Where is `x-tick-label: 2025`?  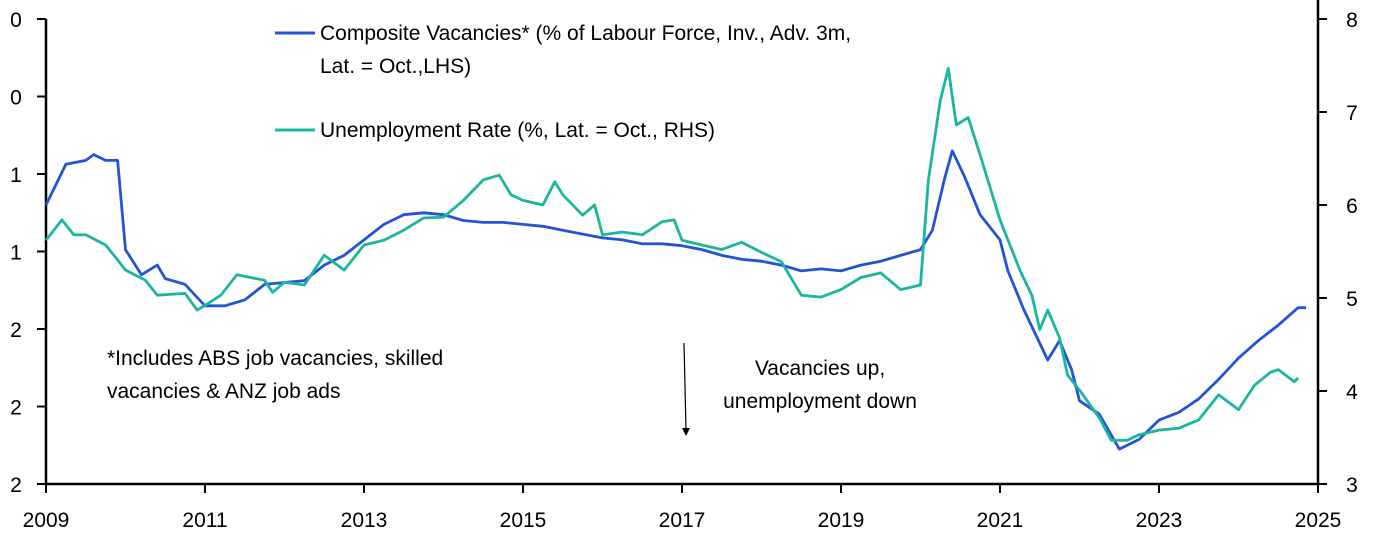
x-tick-label: 2025 is located at coordinates (1318, 520).